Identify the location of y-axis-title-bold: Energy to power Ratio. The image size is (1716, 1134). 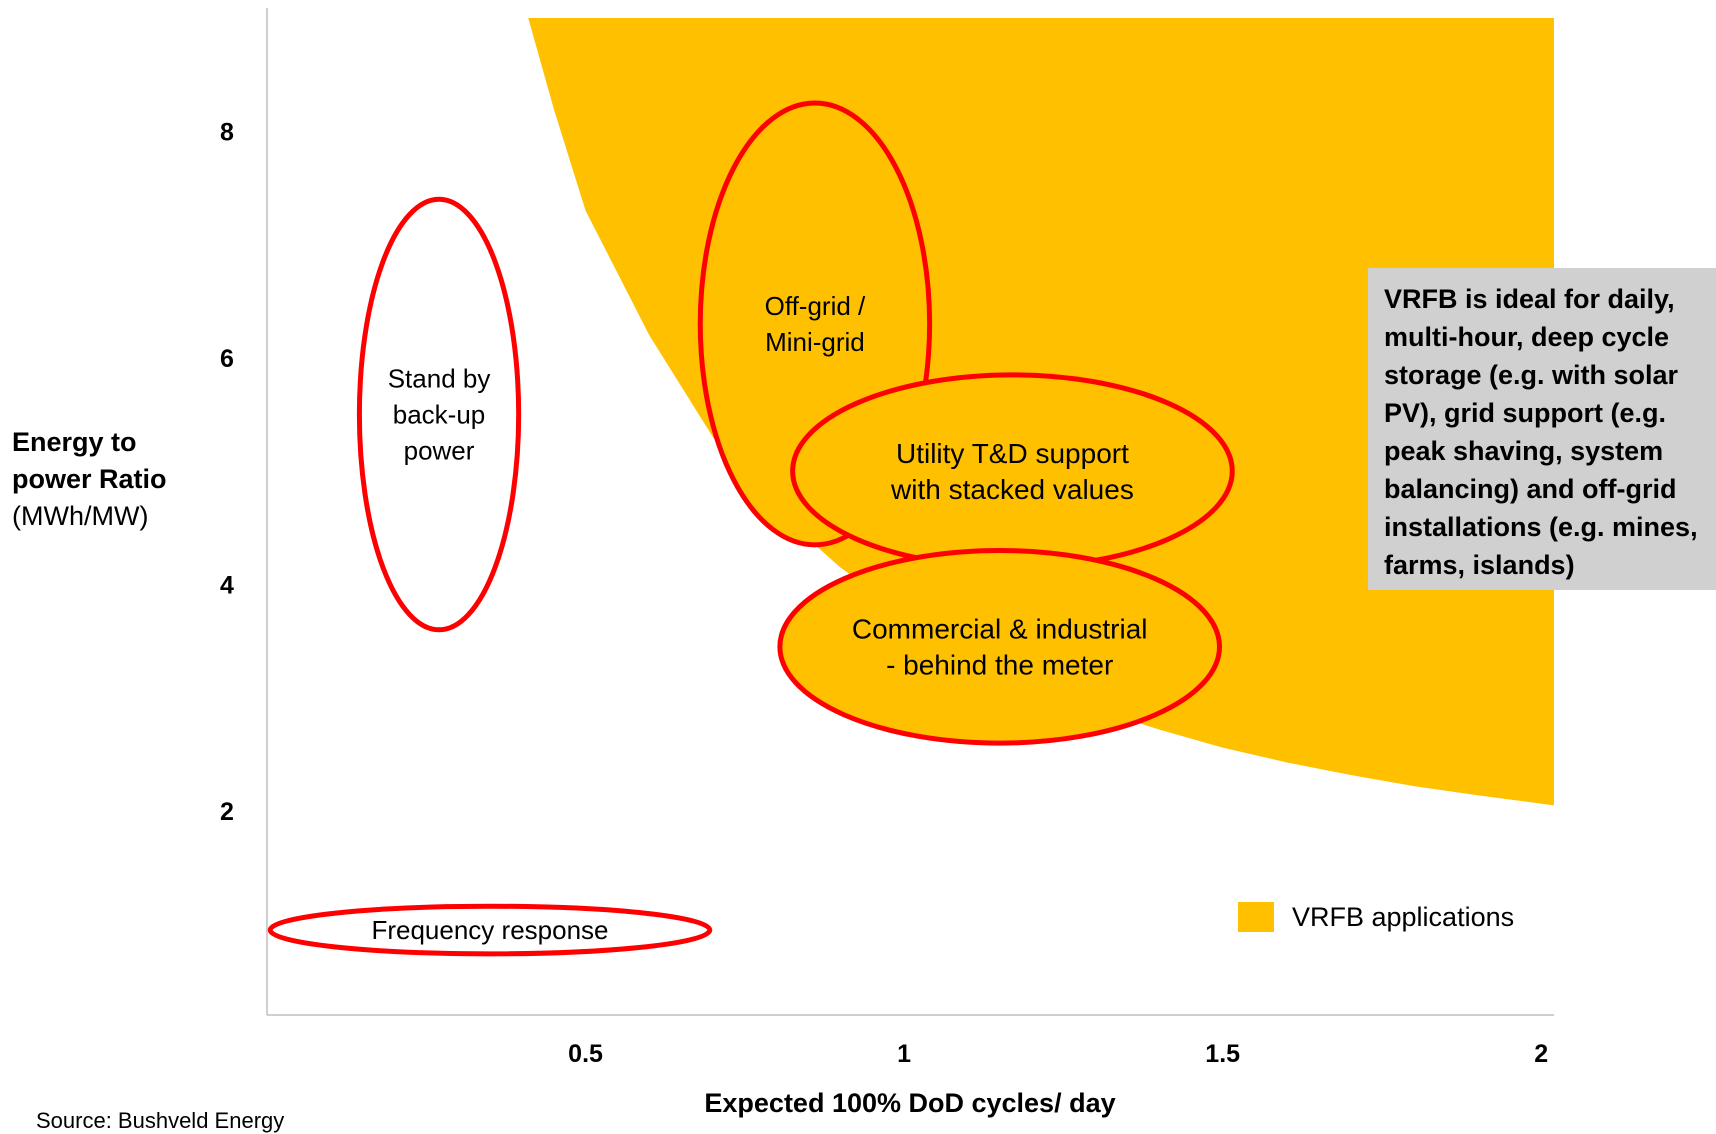
(89, 460).